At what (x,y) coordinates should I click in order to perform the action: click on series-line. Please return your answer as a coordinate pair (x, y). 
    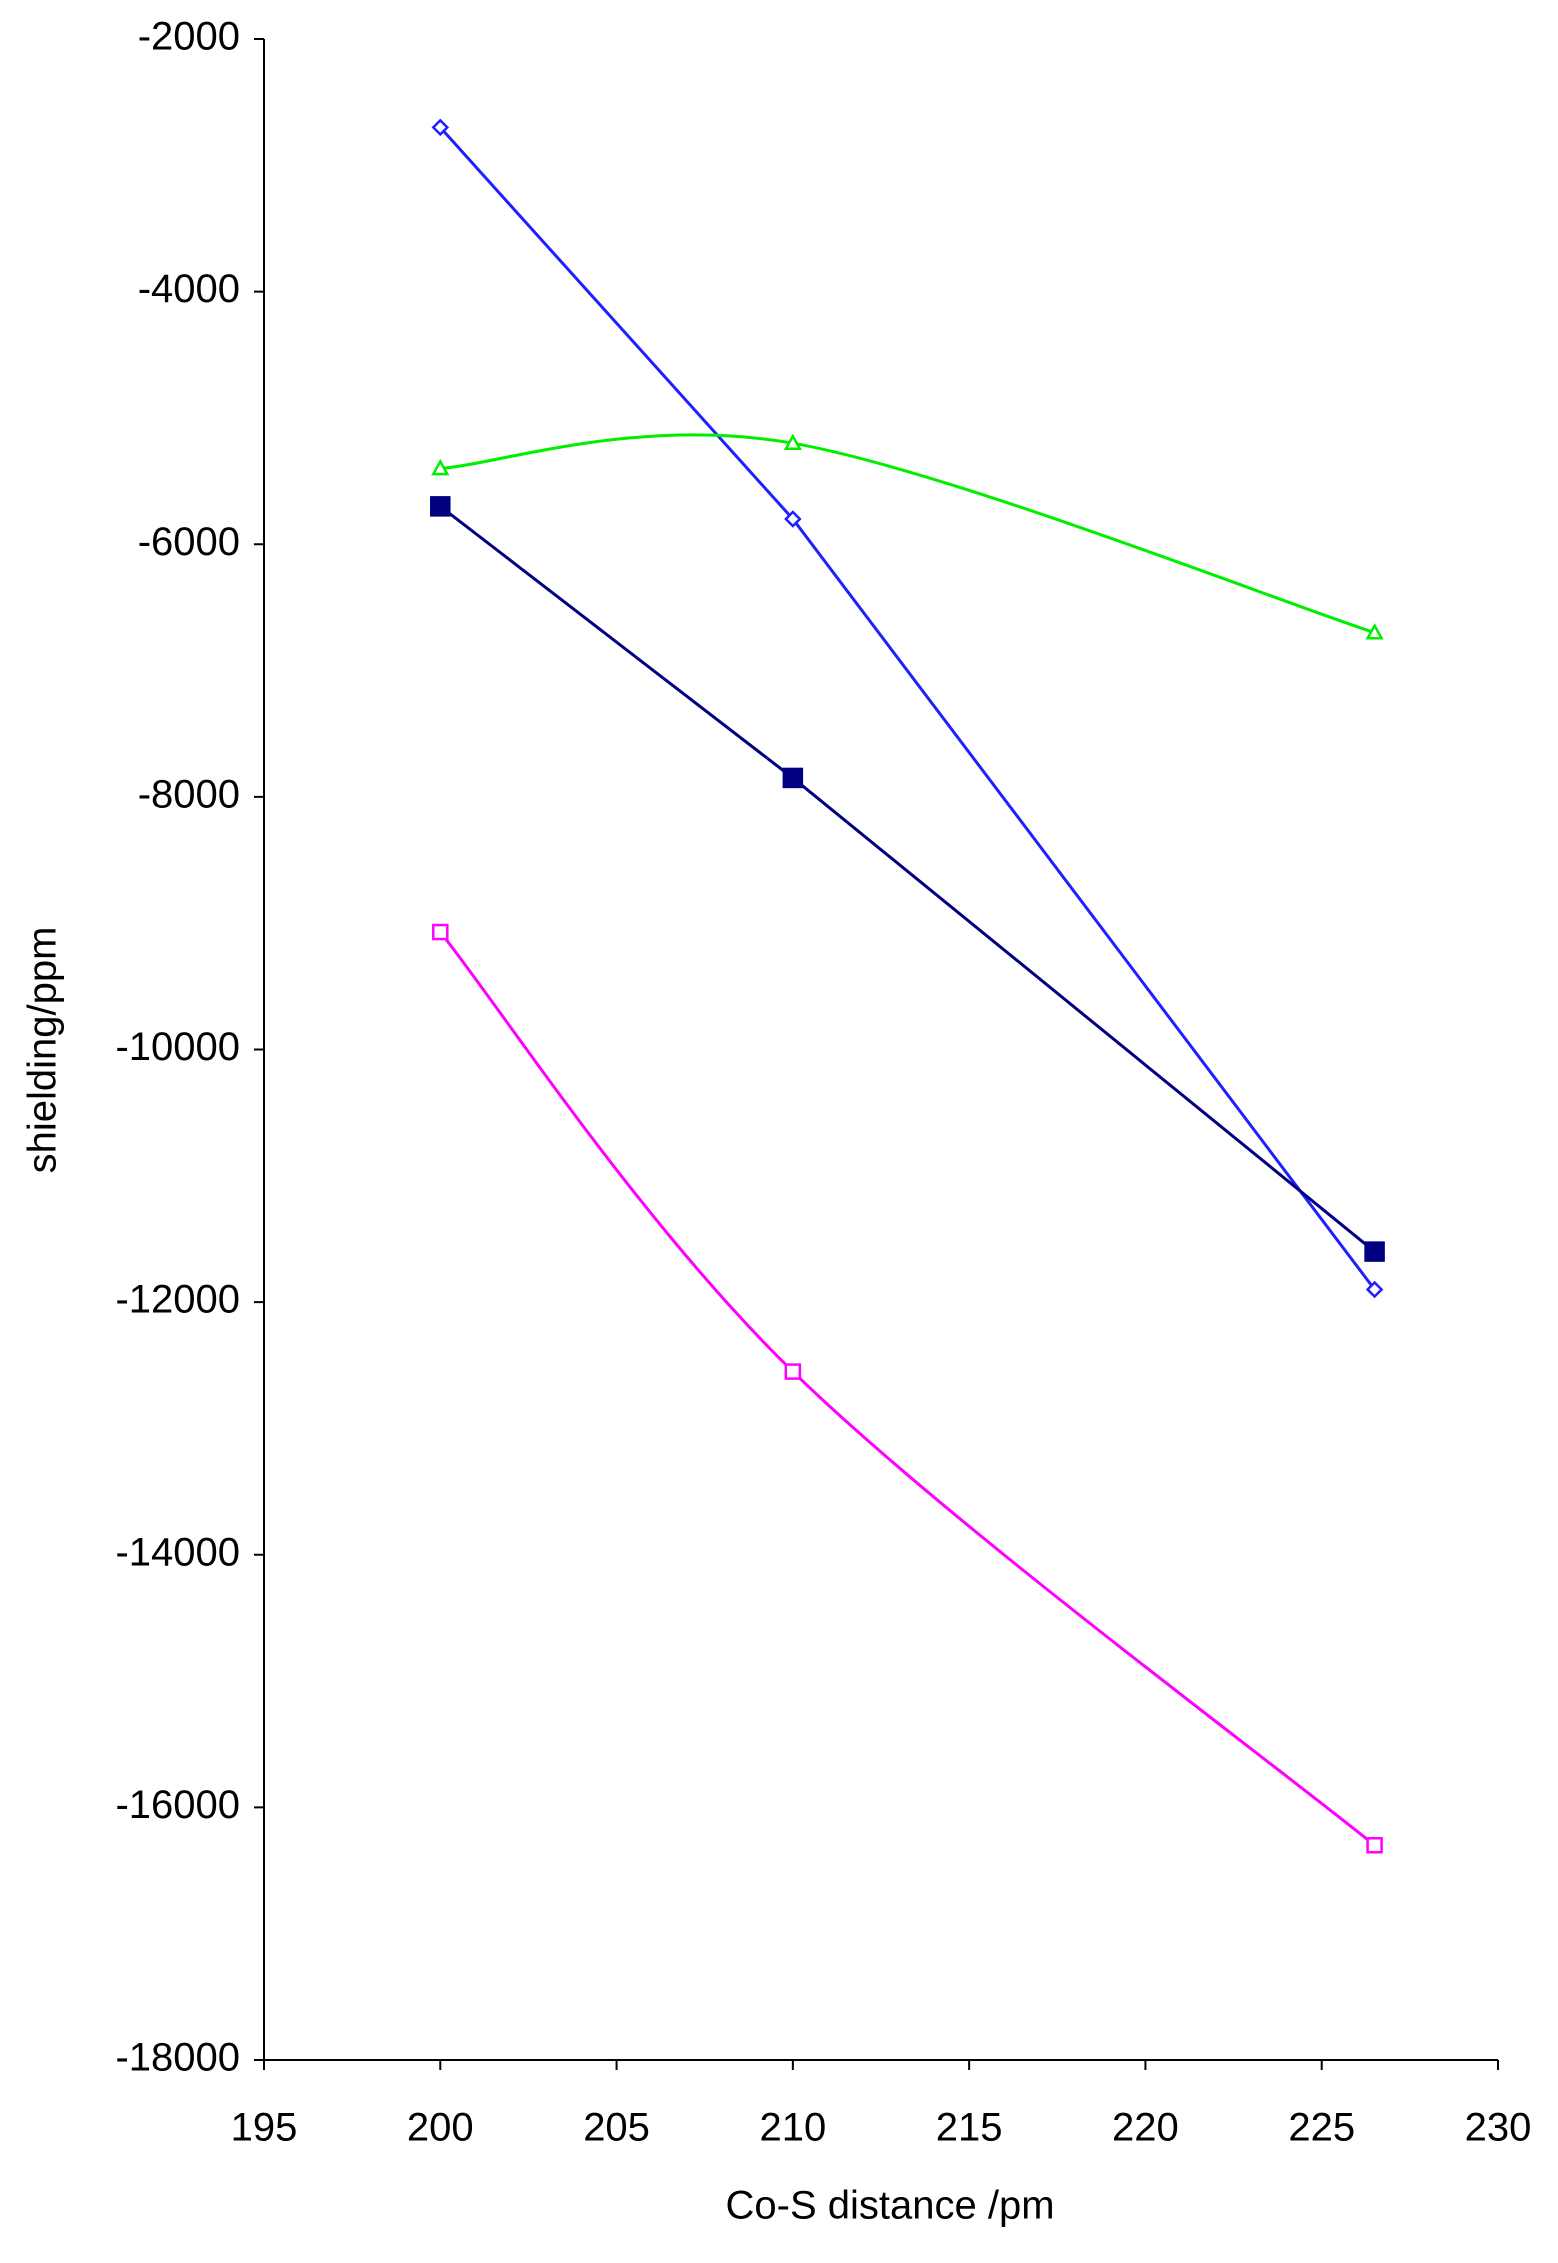
    Looking at the image, I should click on (908, 534).